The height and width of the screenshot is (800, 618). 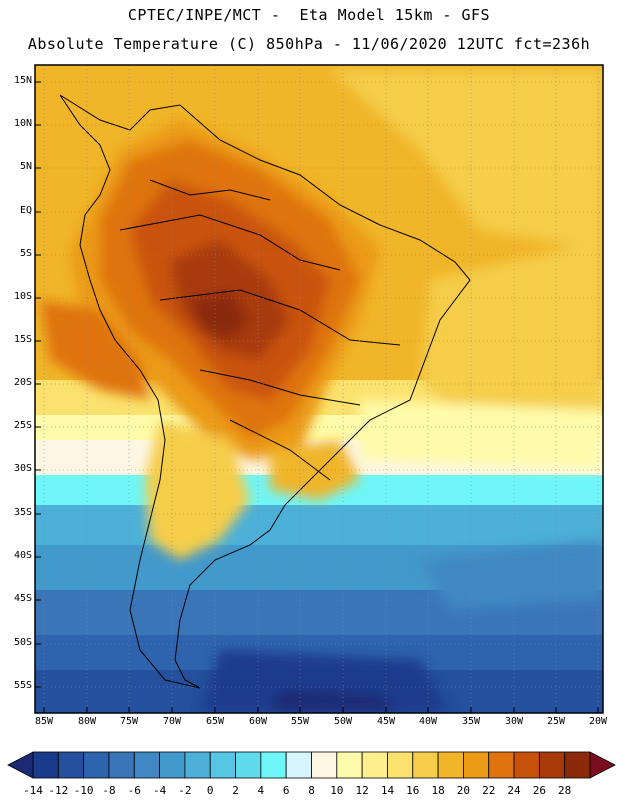 I want to click on lon-label: 75W, so click(x=129, y=721).